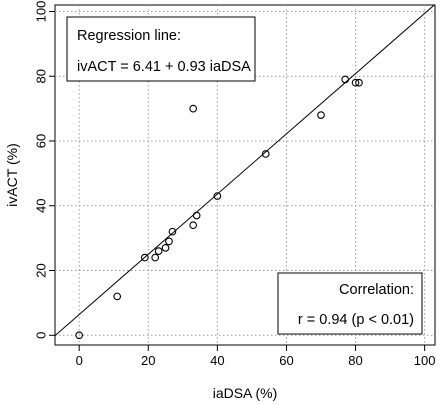 Image resolution: width=440 pixels, height=405 pixels. Describe the element at coordinates (41, 12) in the screenshot. I see `y-tick-label: 100` at that location.